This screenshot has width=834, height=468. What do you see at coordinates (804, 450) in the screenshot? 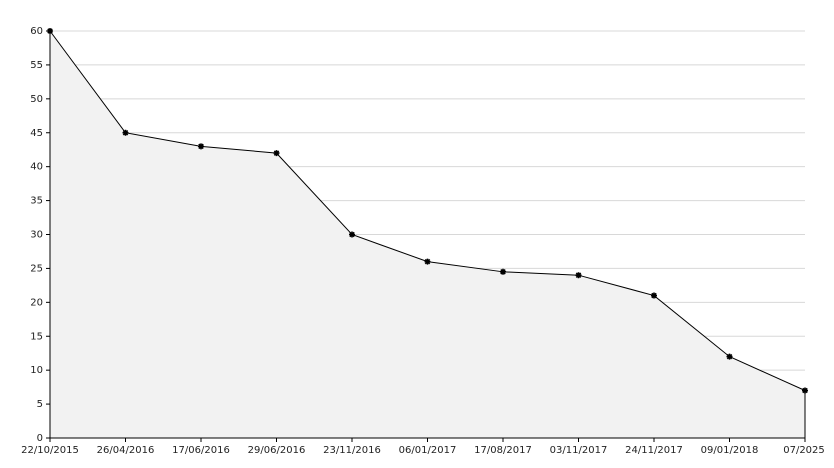
I see `x-tick-label: 07/2025` at bounding box center [804, 450].